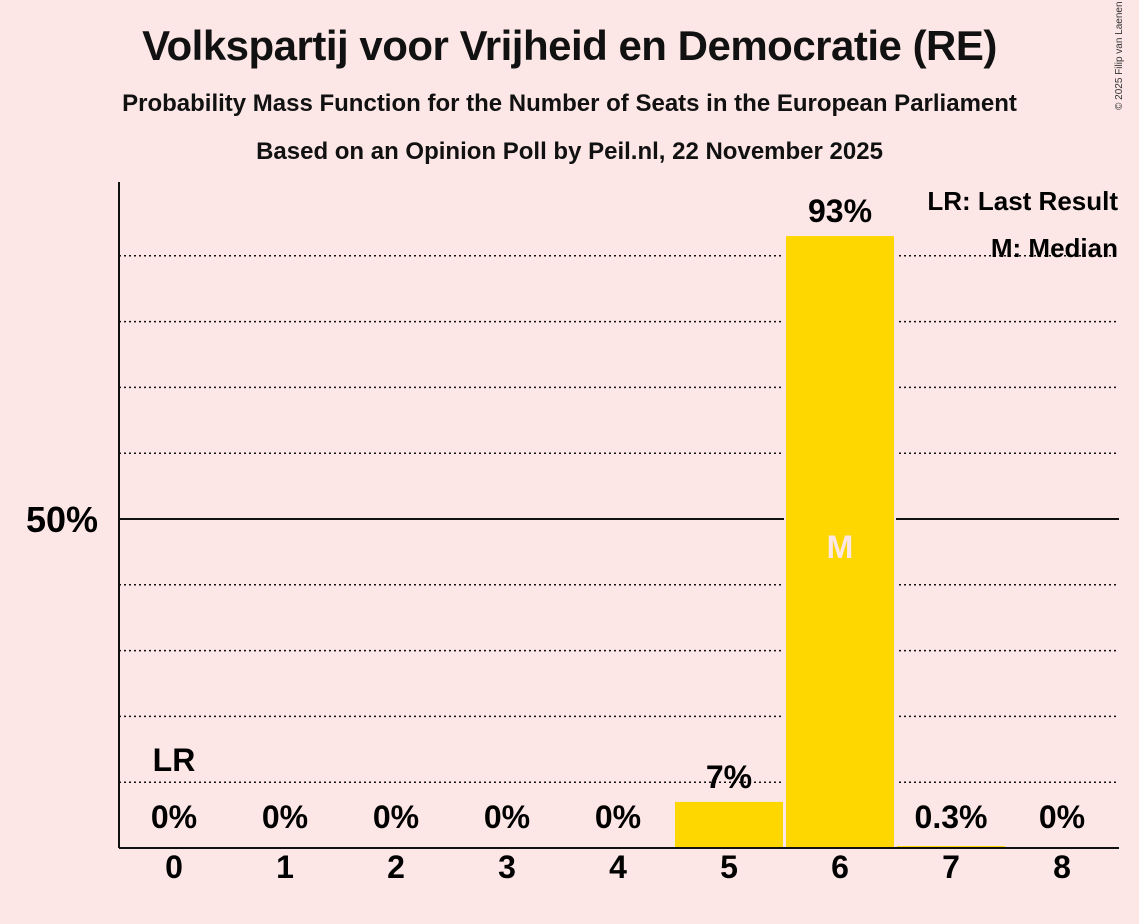 The image size is (1139, 924). I want to click on value-label-5: 7%, so click(729, 777).